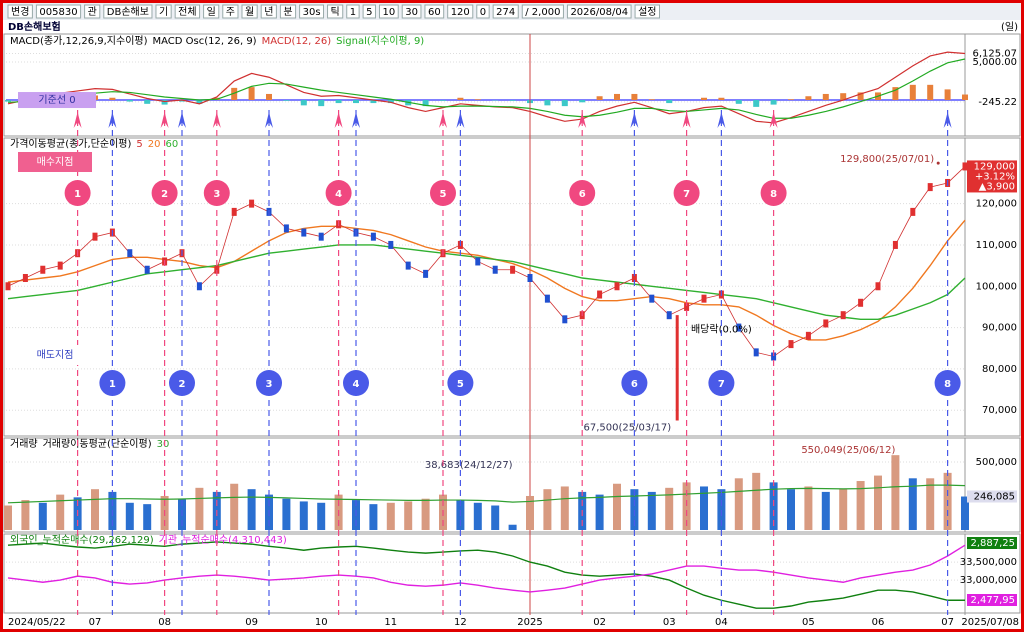 The image size is (1024, 632). I want to click on toolbar-label: 전체, so click(187, 12).